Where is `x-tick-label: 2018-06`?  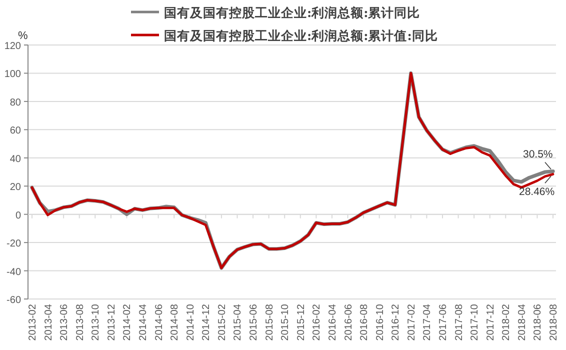
x-tick-label: 2018-06 is located at coordinates (538, 322).